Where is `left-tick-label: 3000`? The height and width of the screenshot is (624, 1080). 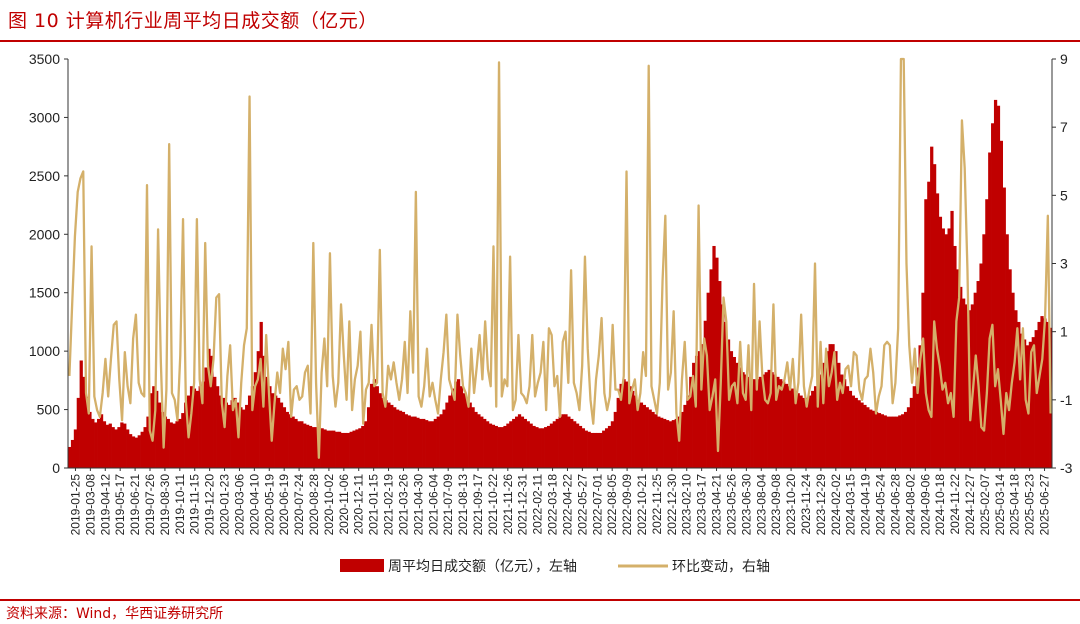 left-tick-label: 3000 is located at coordinates (44, 117).